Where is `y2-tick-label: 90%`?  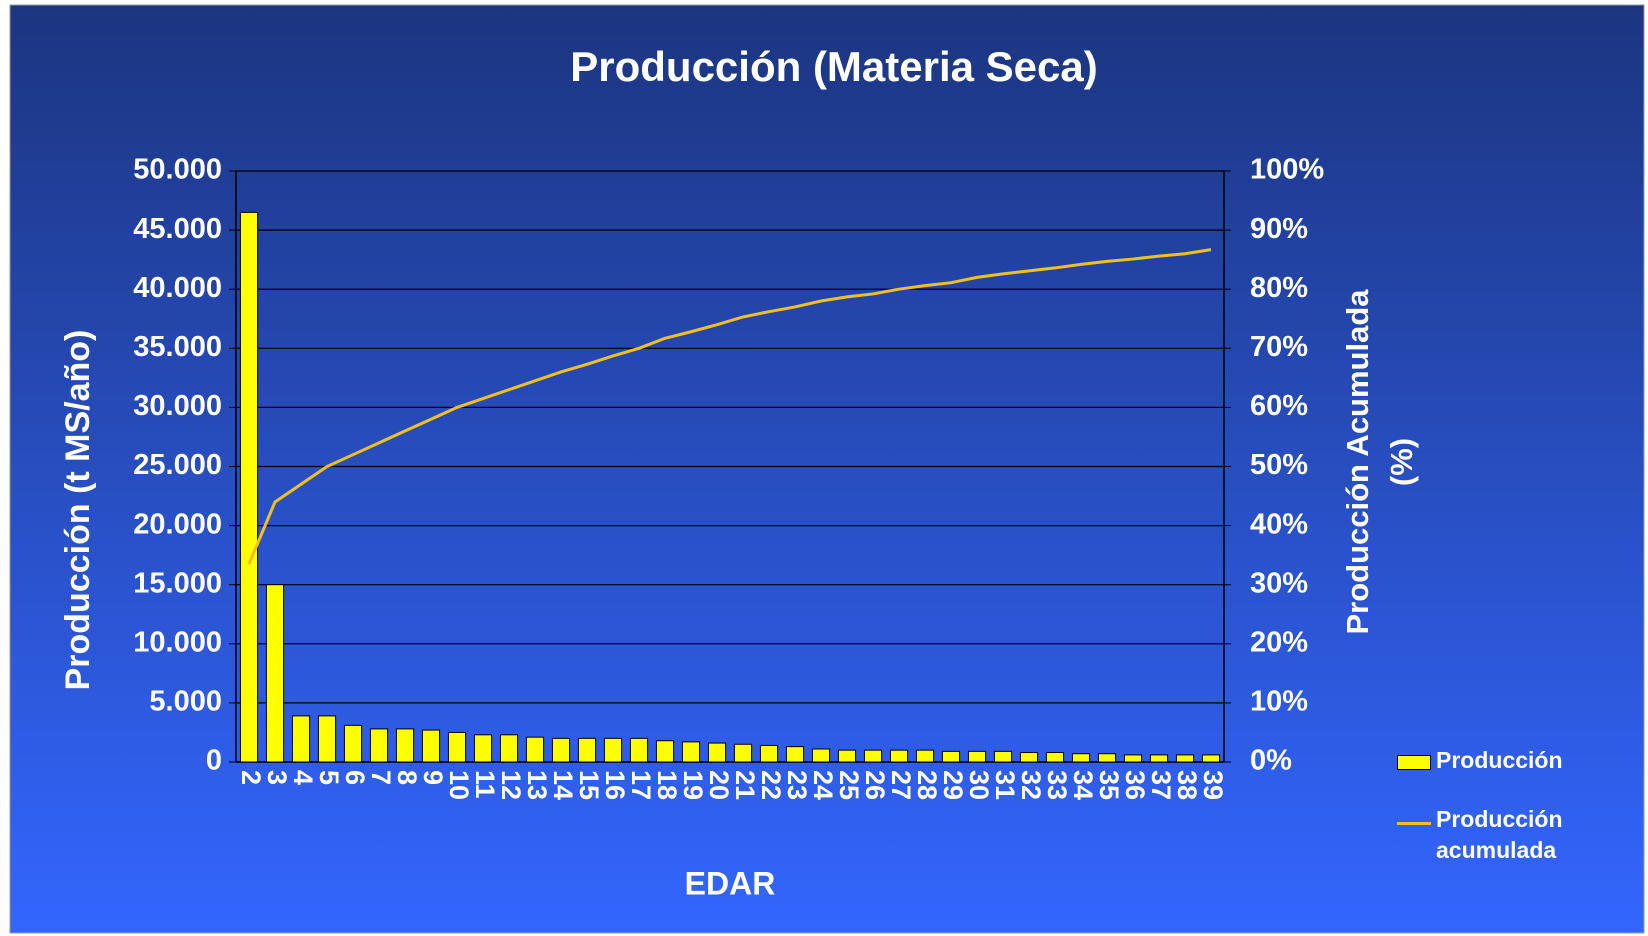
y2-tick-label: 90% is located at coordinates (1279, 229).